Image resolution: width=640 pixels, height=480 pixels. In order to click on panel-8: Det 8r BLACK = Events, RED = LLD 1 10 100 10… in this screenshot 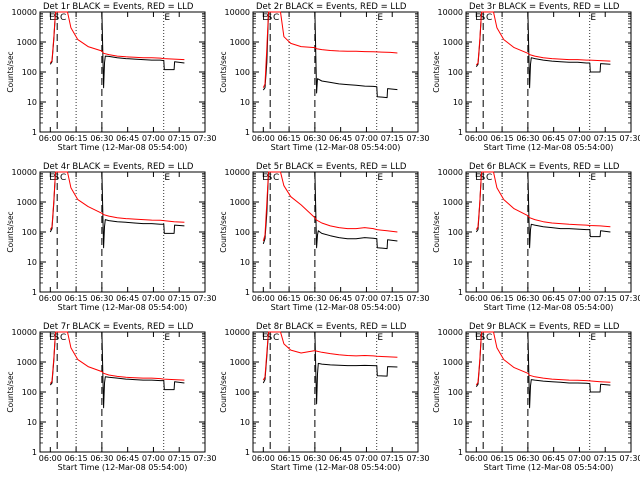, I will do `click(324, 397)`.